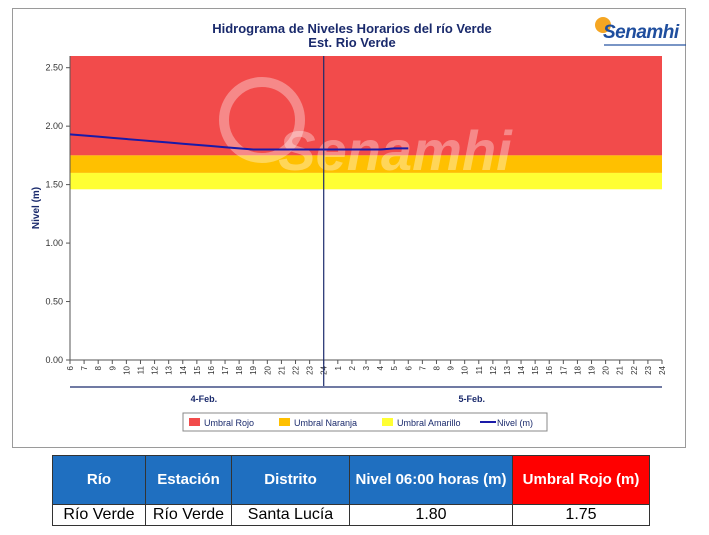  What do you see at coordinates (54, 302) in the screenshot?
I see `y-tick-label: 0.50` at bounding box center [54, 302].